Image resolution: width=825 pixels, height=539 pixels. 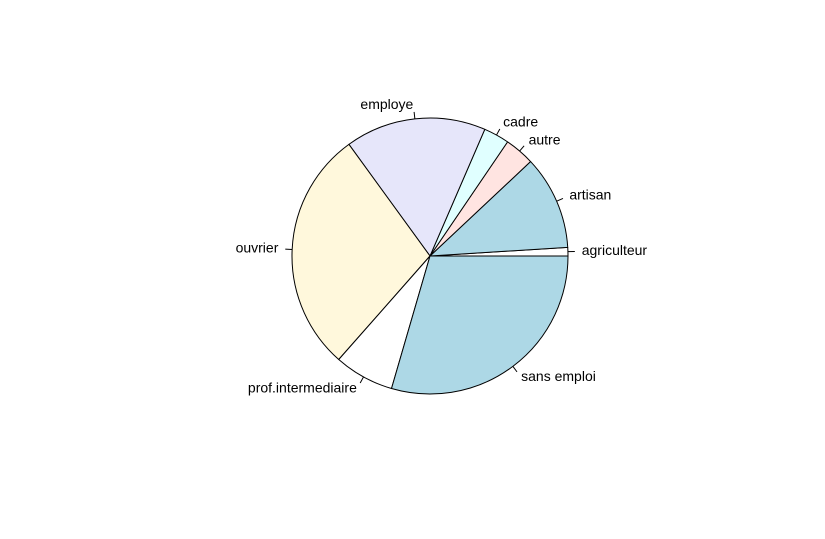 What do you see at coordinates (257, 248) in the screenshot?
I see `slice-label-ouvrier: ouvrier` at bounding box center [257, 248].